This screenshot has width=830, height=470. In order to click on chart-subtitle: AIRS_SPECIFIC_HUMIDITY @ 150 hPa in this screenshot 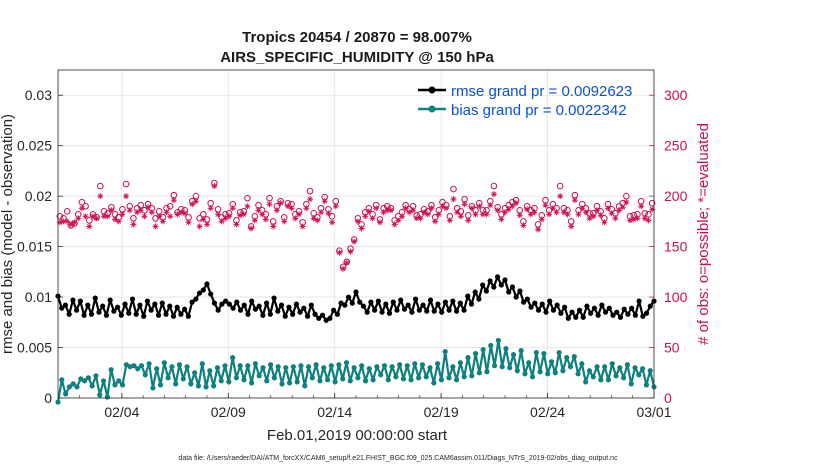, I will do `click(357, 57)`.